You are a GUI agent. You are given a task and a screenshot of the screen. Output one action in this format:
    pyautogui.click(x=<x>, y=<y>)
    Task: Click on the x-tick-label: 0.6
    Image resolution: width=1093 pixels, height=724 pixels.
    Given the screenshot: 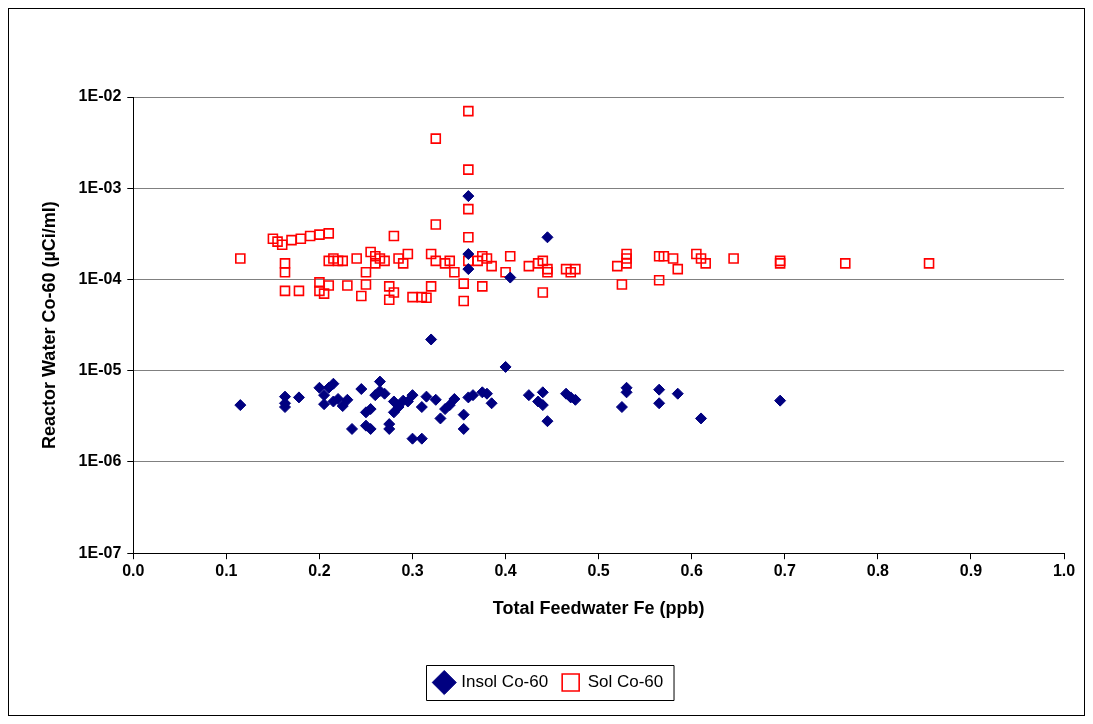 What is the action you would take?
    pyautogui.click(x=691, y=571)
    